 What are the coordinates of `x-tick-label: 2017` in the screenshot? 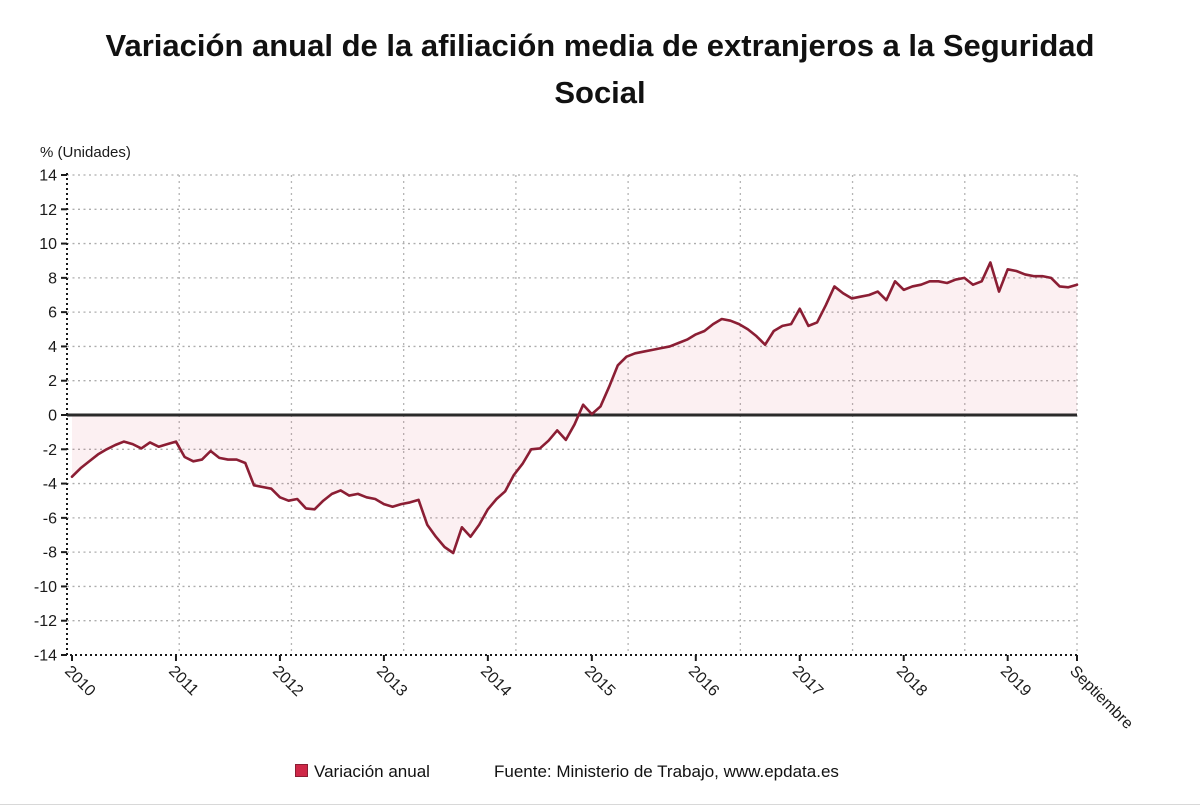 It's located at (807, 681).